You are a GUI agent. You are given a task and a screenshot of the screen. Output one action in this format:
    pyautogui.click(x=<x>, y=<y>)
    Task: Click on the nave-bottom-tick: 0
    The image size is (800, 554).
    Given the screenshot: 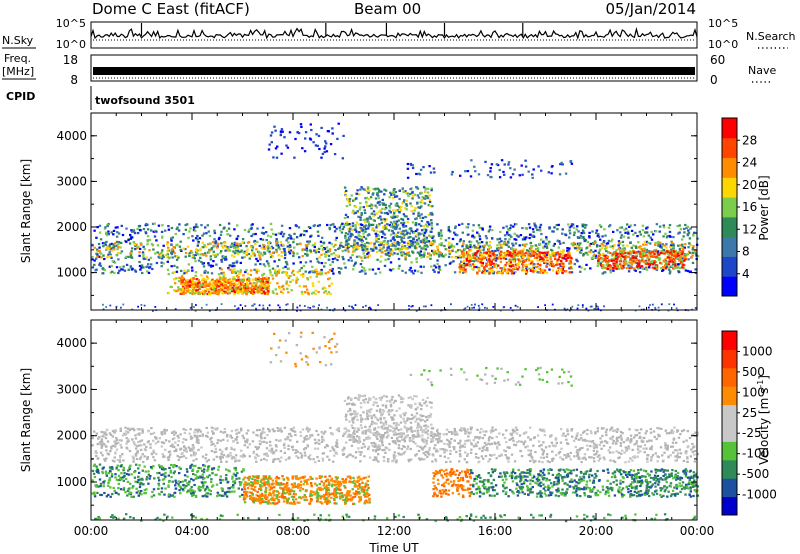 What is the action you would take?
    pyautogui.click(x=714, y=80)
    